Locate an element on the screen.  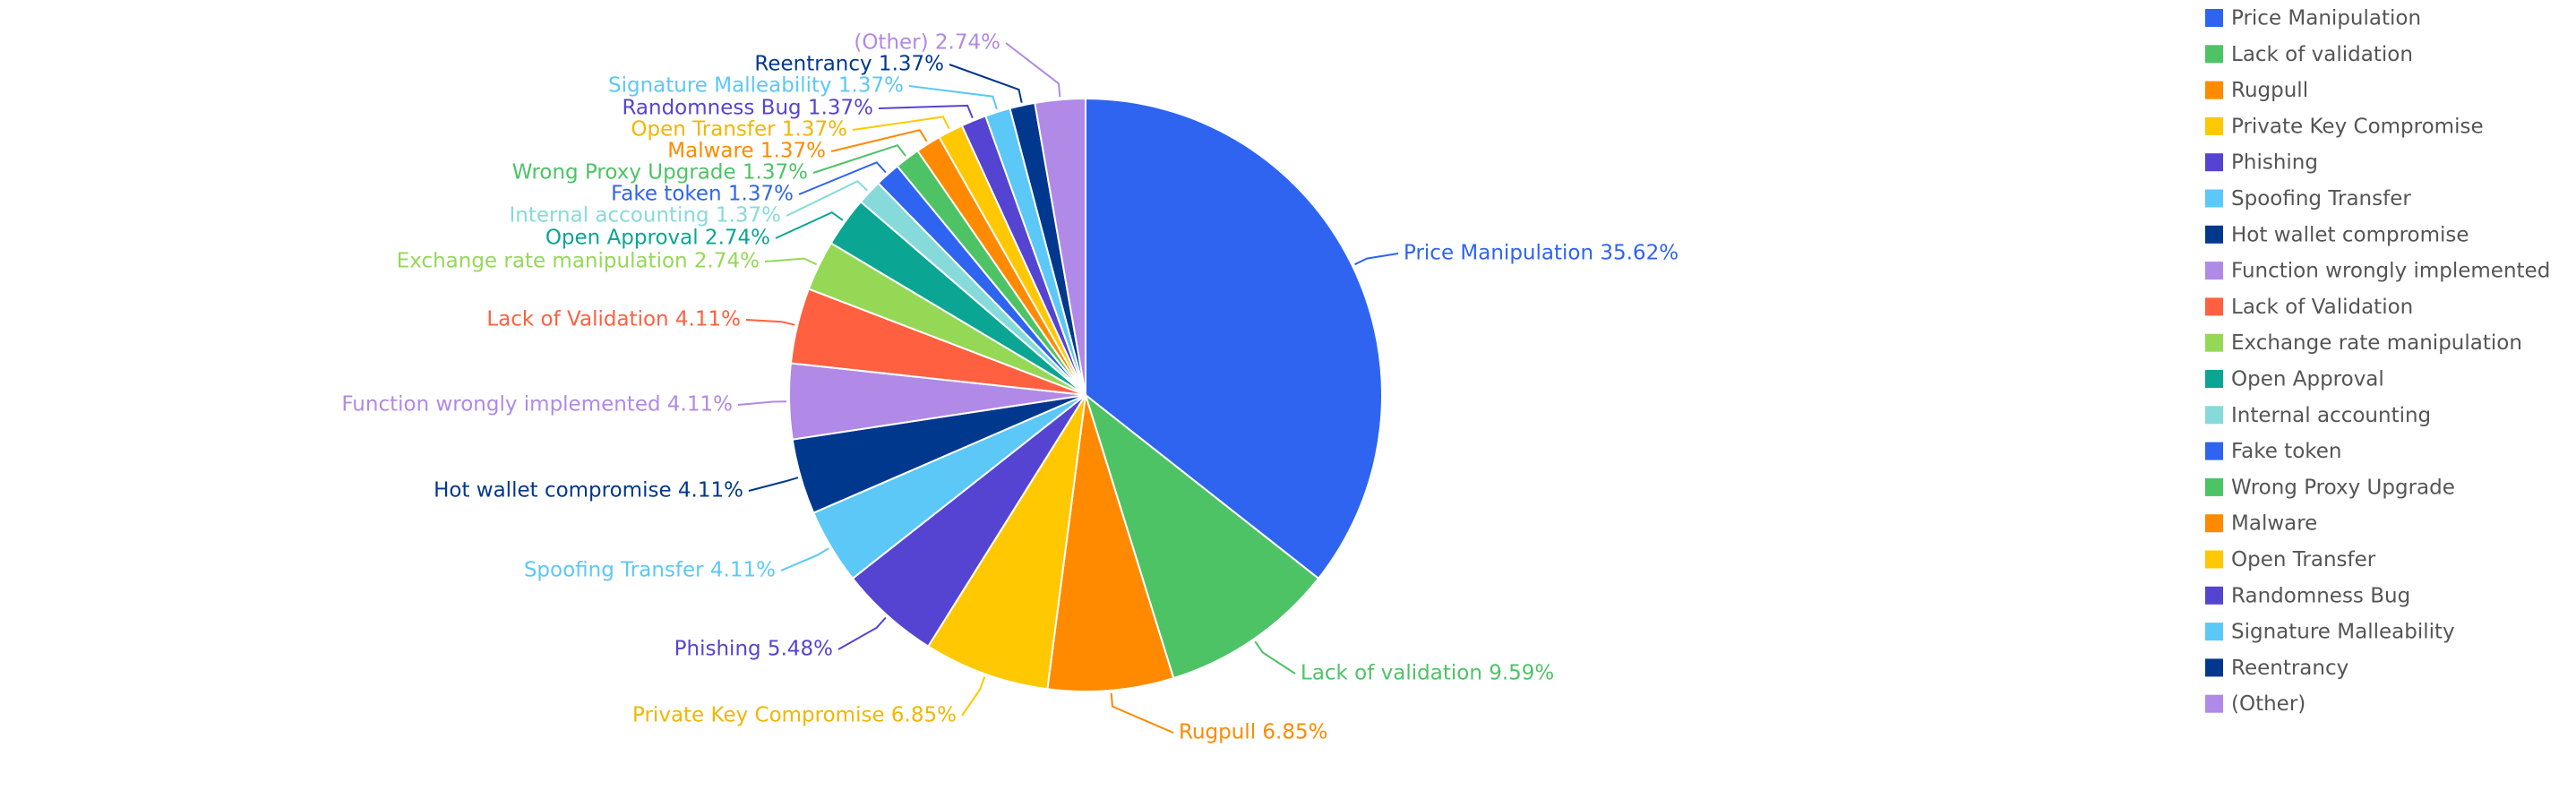
legend-label: Rugpull is located at coordinates (2269, 90).